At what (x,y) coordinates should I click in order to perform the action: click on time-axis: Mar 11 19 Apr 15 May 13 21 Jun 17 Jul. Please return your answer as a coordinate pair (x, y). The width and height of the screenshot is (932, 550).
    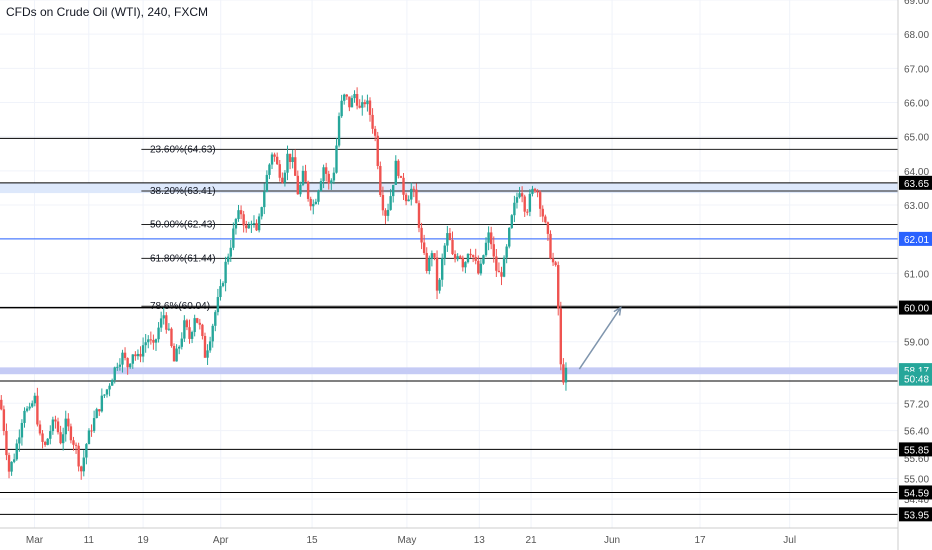
    Looking at the image, I should click on (449, 536).